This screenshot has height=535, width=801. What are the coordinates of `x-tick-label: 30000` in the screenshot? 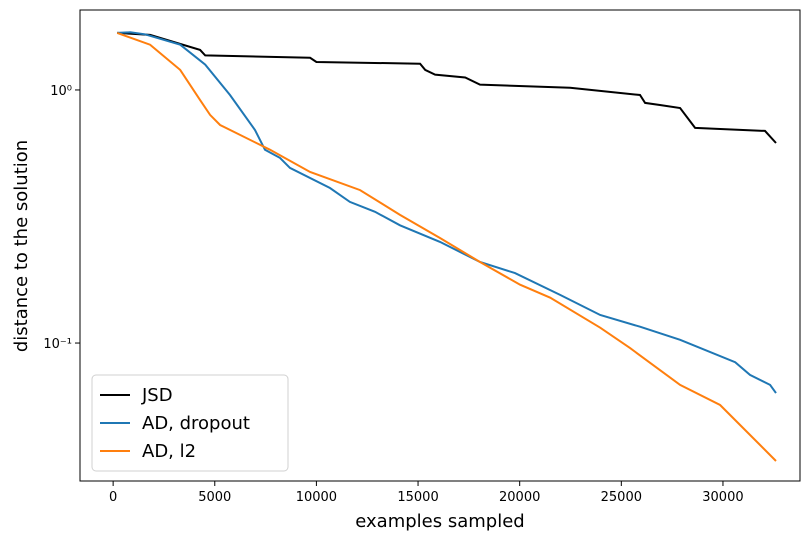 It's located at (722, 497).